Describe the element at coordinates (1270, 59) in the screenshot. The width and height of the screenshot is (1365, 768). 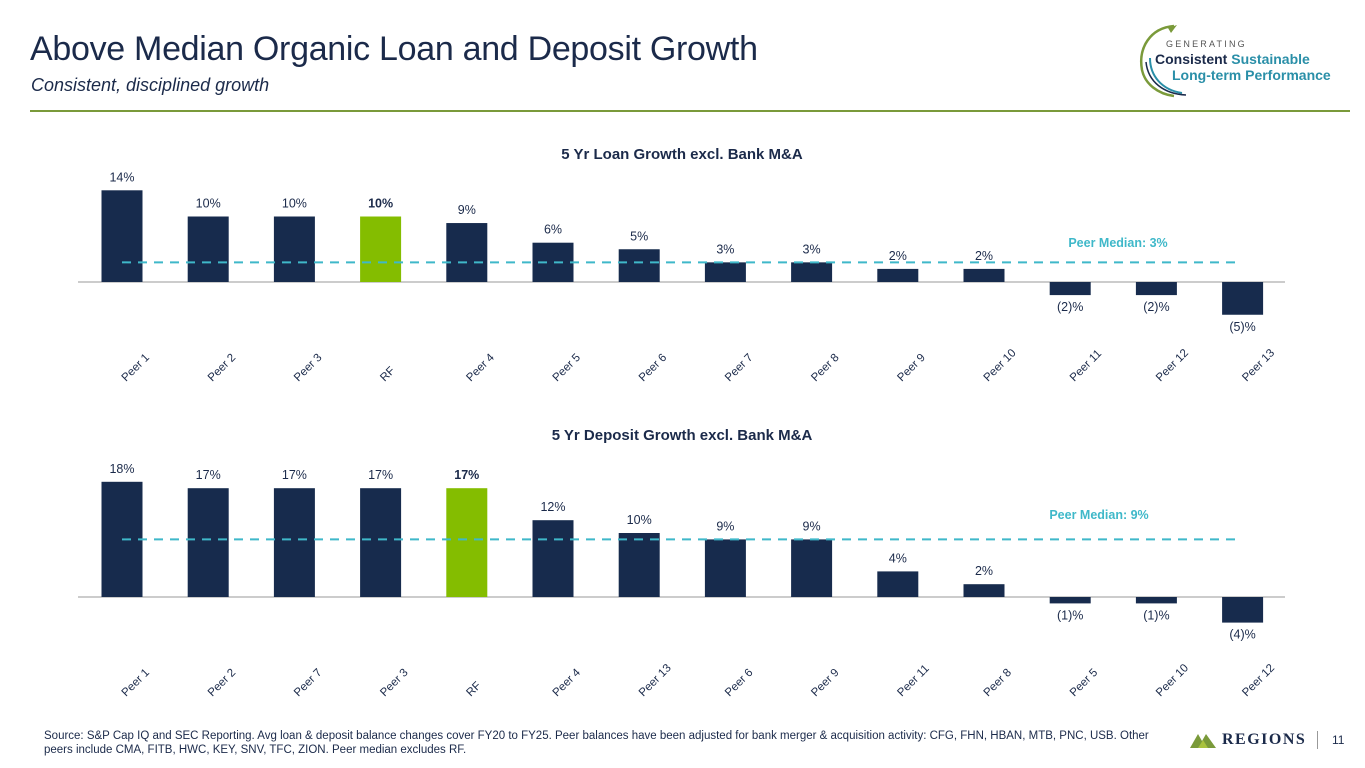
I see `logo-sustainable: Sustainable` at that location.